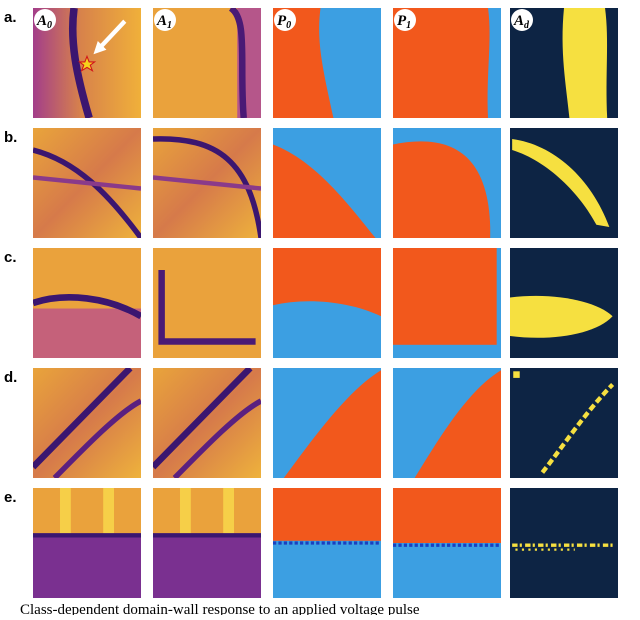 The image size is (640, 620). I want to click on shape: d, so click(527, 25).